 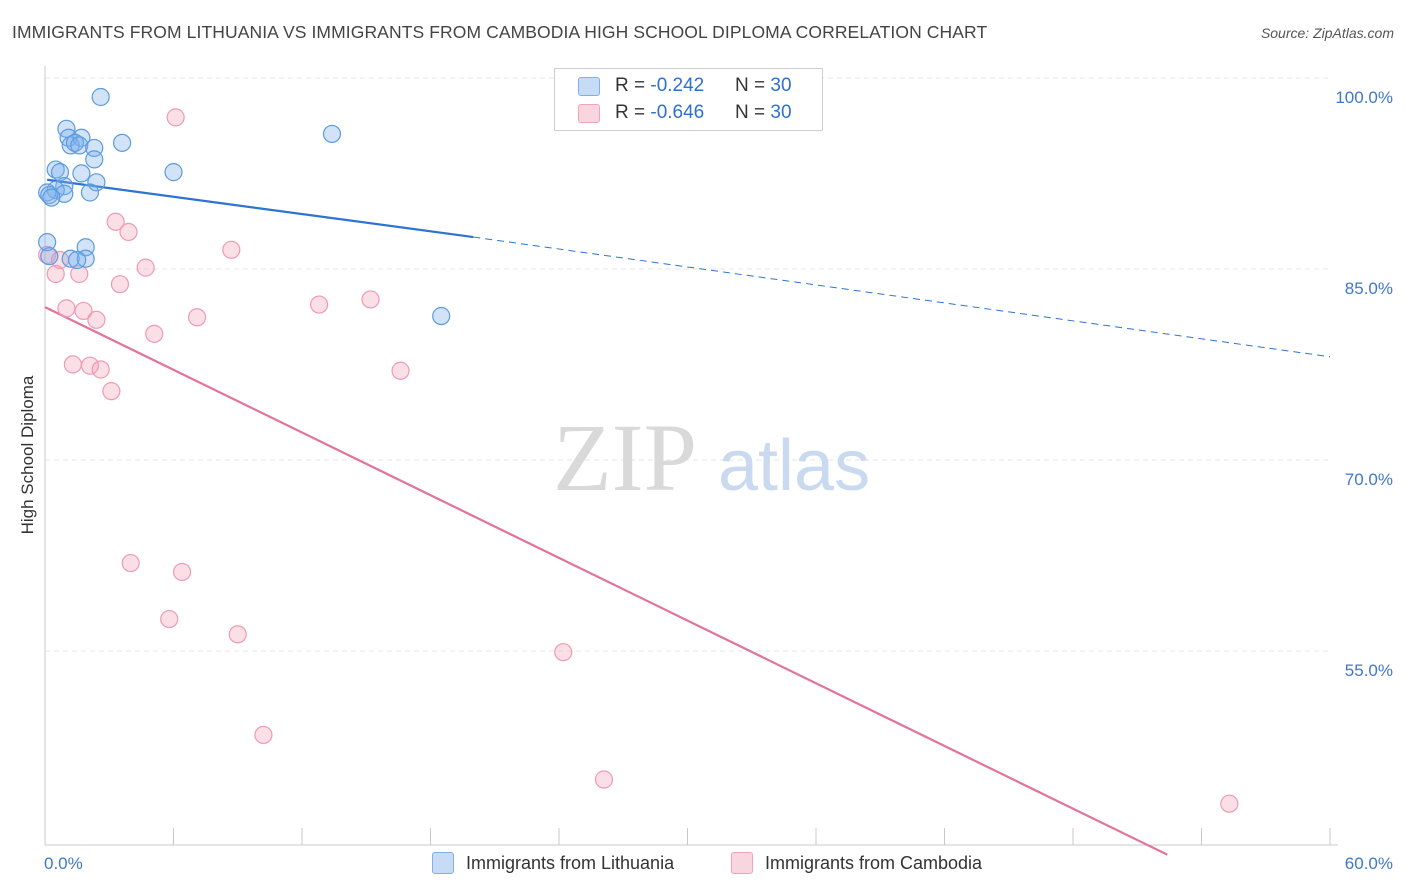 I want to click on lithuania-swatch, so click(x=589, y=86).